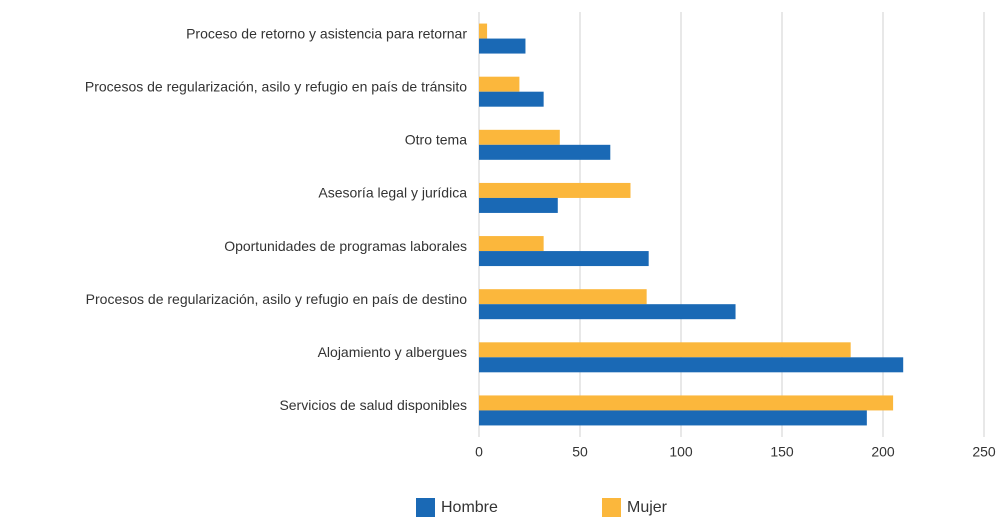 The image size is (998, 518). Describe the element at coordinates (984, 452) in the screenshot. I see `x-tick-label: 250` at that location.